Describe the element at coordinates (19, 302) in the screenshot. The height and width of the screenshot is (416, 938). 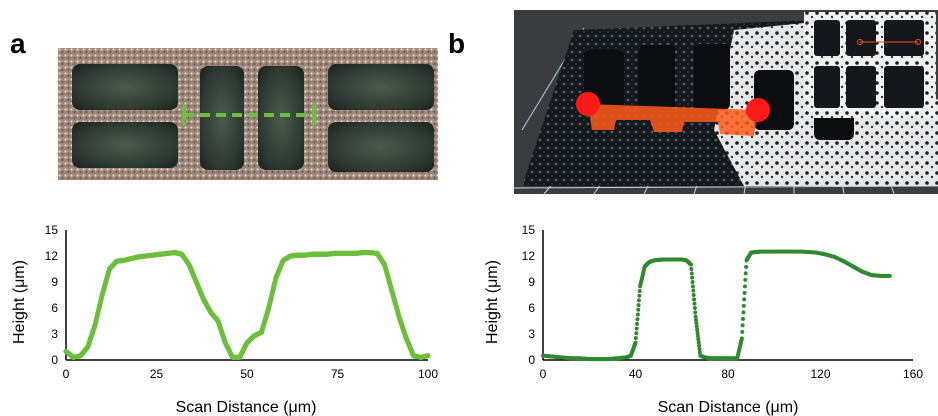
I see `chart-a-ylabel: Height (μm)` at that location.